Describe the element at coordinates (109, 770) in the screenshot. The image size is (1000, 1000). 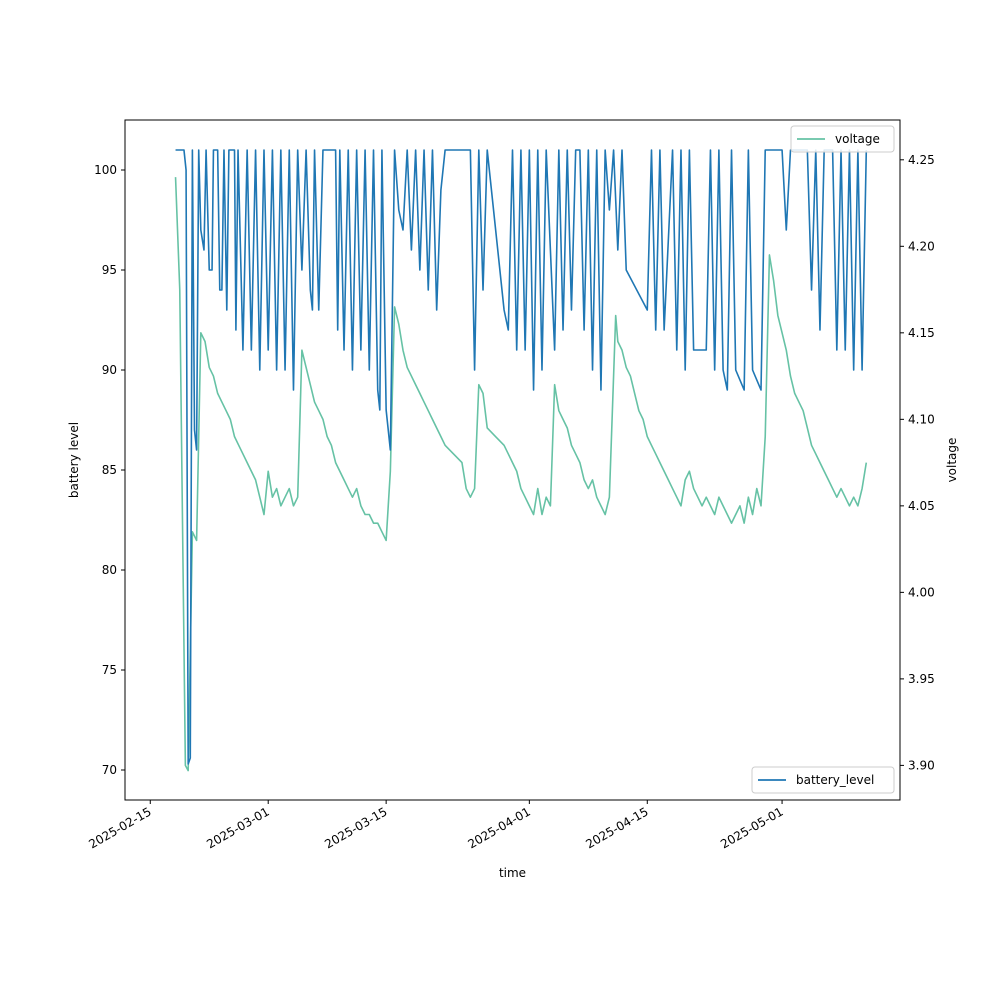
I see `y-left-tick-label: 70` at that location.